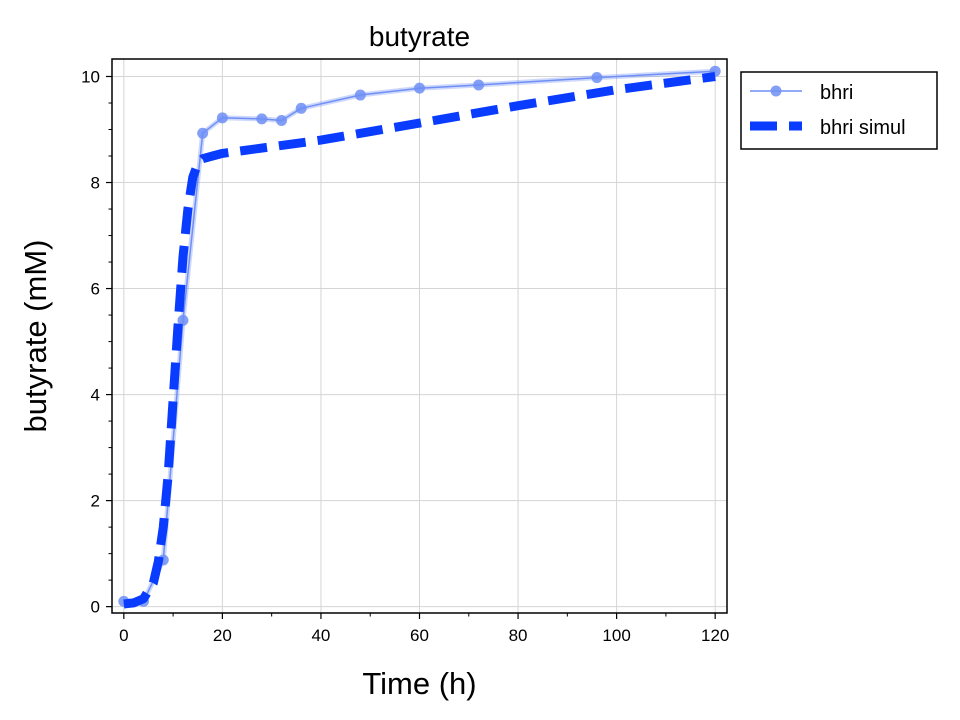  What do you see at coordinates (95, 183) in the screenshot?
I see `y-tick-label: 8` at bounding box center [95, 183].